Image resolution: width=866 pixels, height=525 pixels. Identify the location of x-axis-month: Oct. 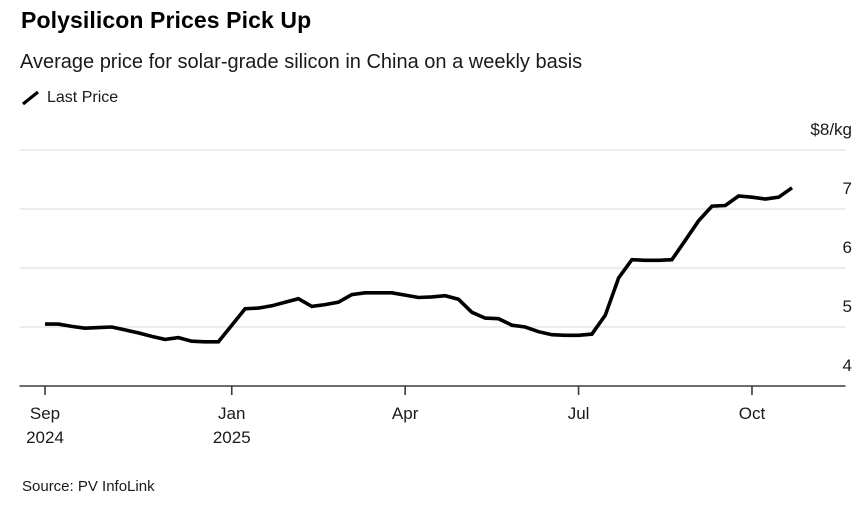
(752, 413).